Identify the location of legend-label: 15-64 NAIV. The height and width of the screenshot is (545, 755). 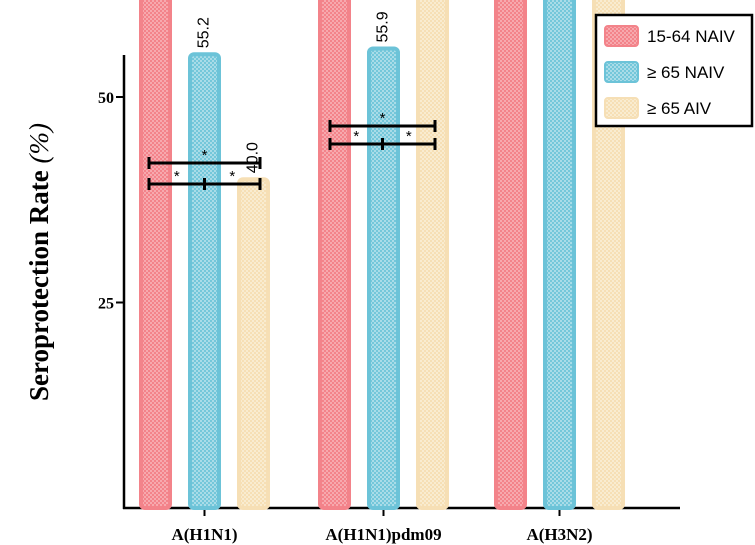
(691, 36).